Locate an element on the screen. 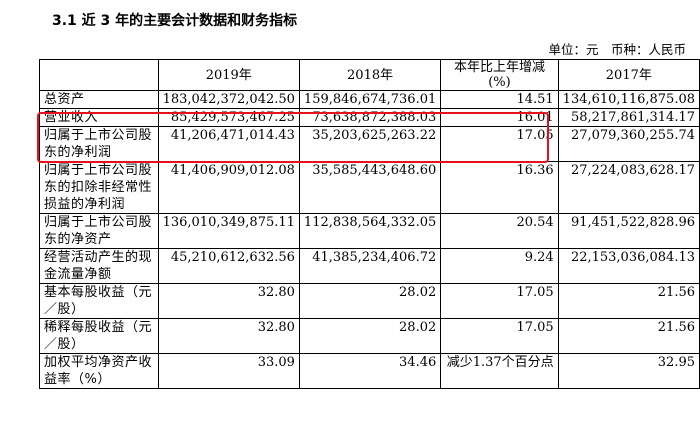 This screenshot has width=700, height=421. unit-currency-line: 单位：元 币种：人民币 is located at coordinates (617, 49).